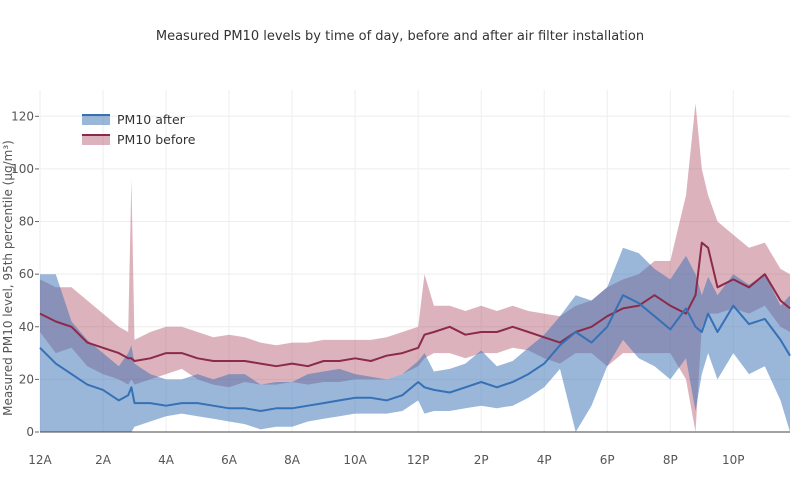 Image resolution: width=800 pixels, height=500 pixels. I want to click on legend-item-pm10-before: PM10 before, so click(139, 139).